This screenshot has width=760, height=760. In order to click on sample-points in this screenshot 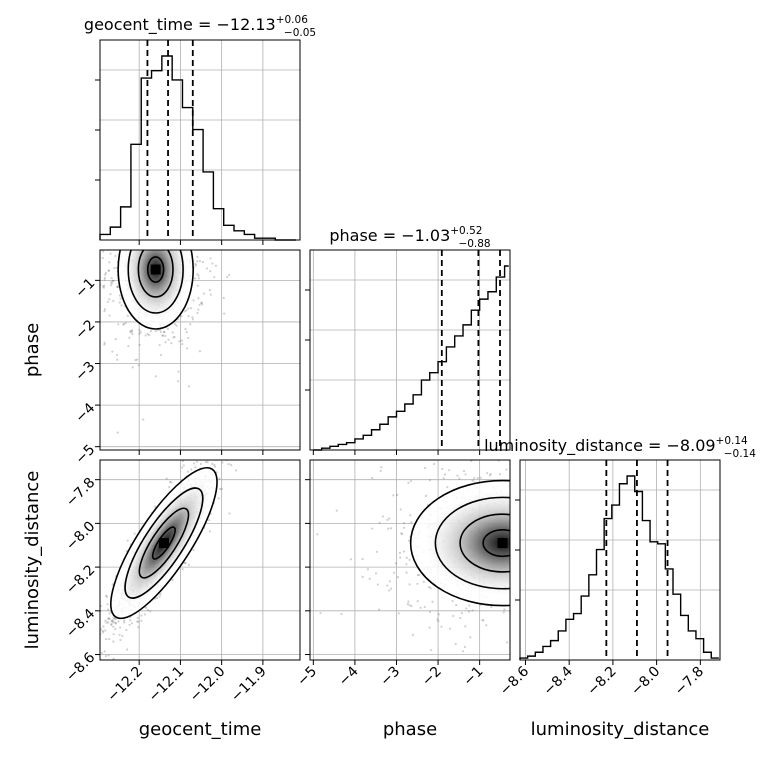, I will do `click(470, 556)`.